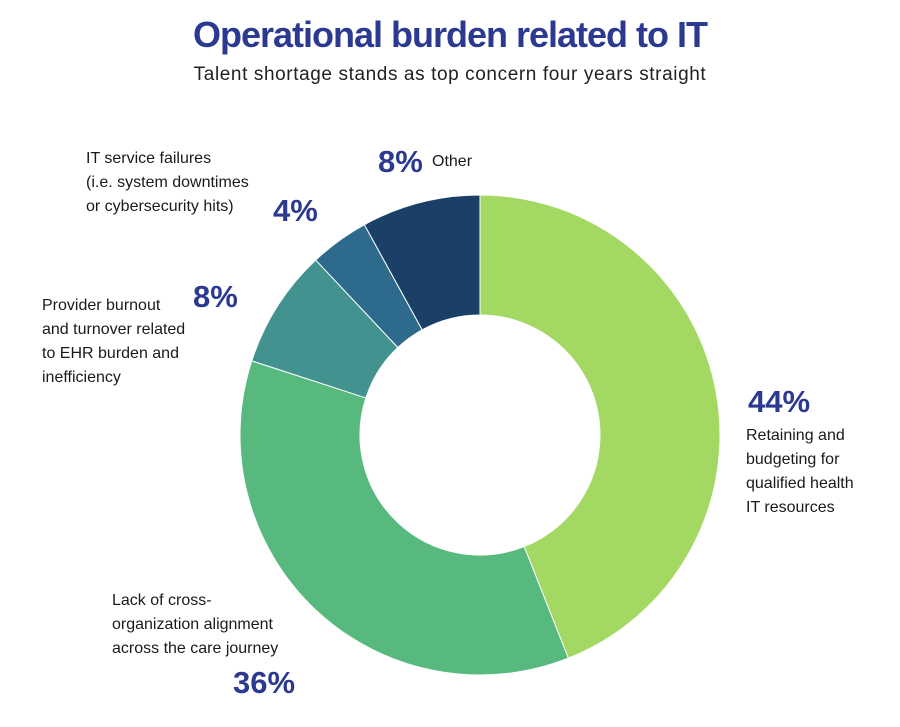  Describe the element at coordinates (264, 682) in the screenshot. I see `slice-value-label-alignment: 36%` at that location.